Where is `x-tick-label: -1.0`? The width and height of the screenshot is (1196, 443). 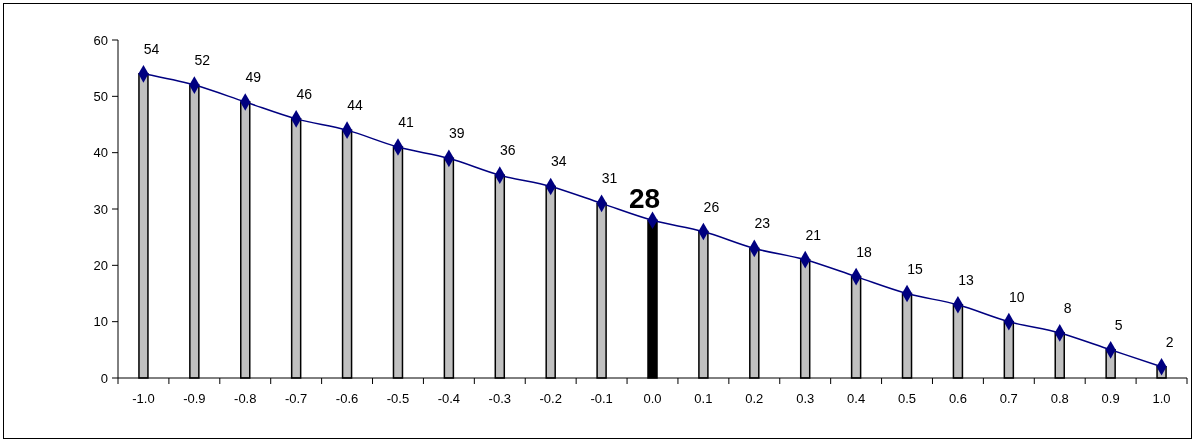
x-tick-label: -1.0 is located at coordinates (143, 398).